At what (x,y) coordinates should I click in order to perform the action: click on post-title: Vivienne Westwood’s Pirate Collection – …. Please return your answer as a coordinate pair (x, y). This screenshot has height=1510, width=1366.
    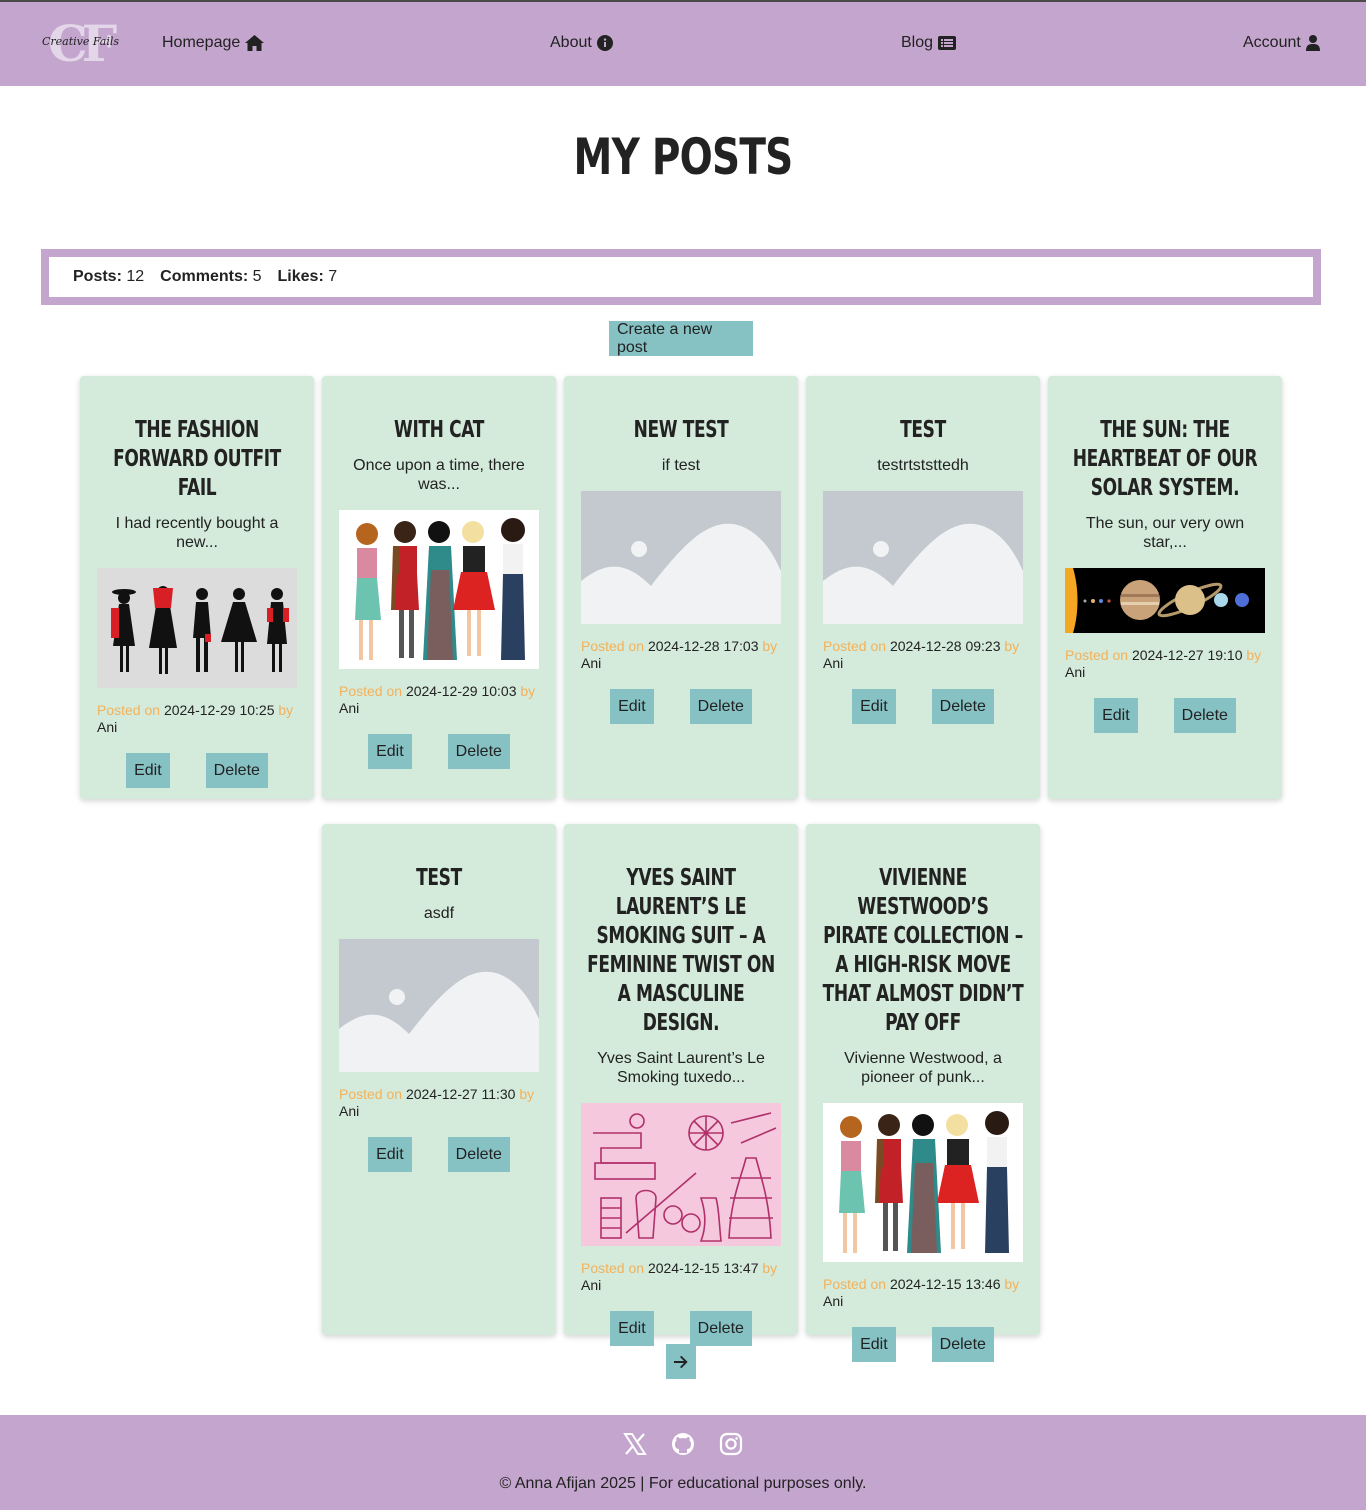
    Looking at the image, I should click on (923, 950).